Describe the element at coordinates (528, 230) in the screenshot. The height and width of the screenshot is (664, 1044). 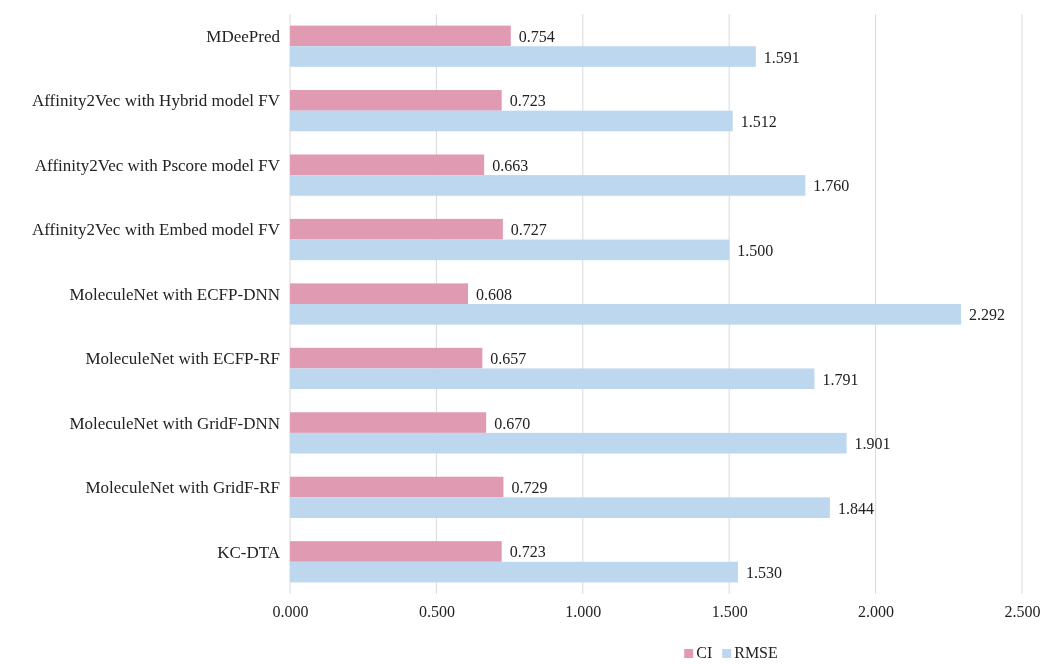
I see `data-label: 0.727` at that location.